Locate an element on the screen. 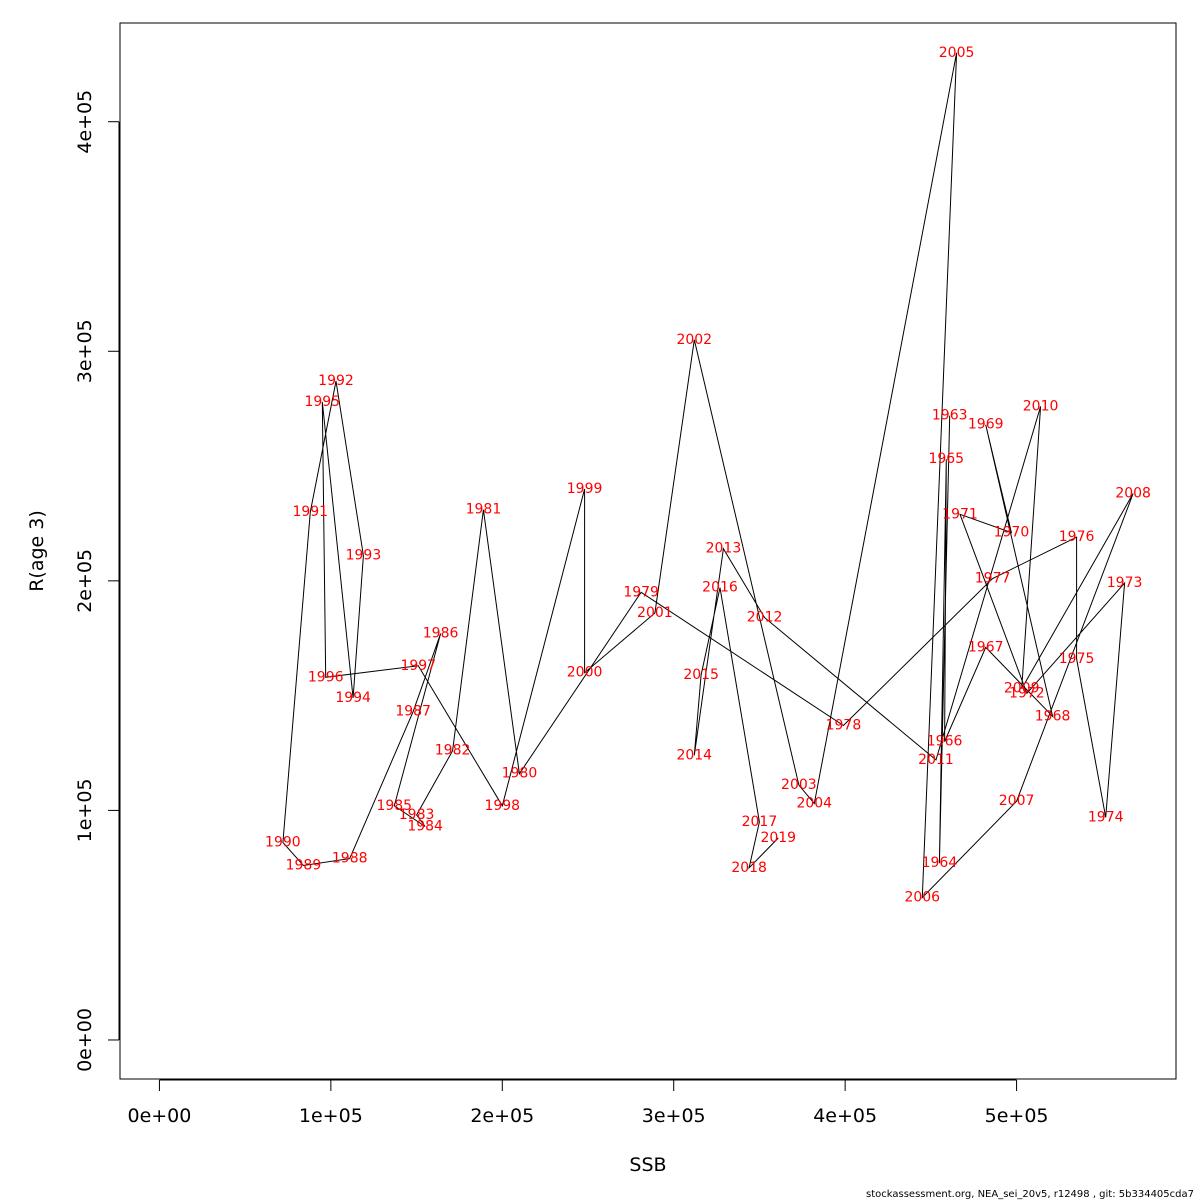  point-label-2003: 2003 is located at coordinates (799, 785).